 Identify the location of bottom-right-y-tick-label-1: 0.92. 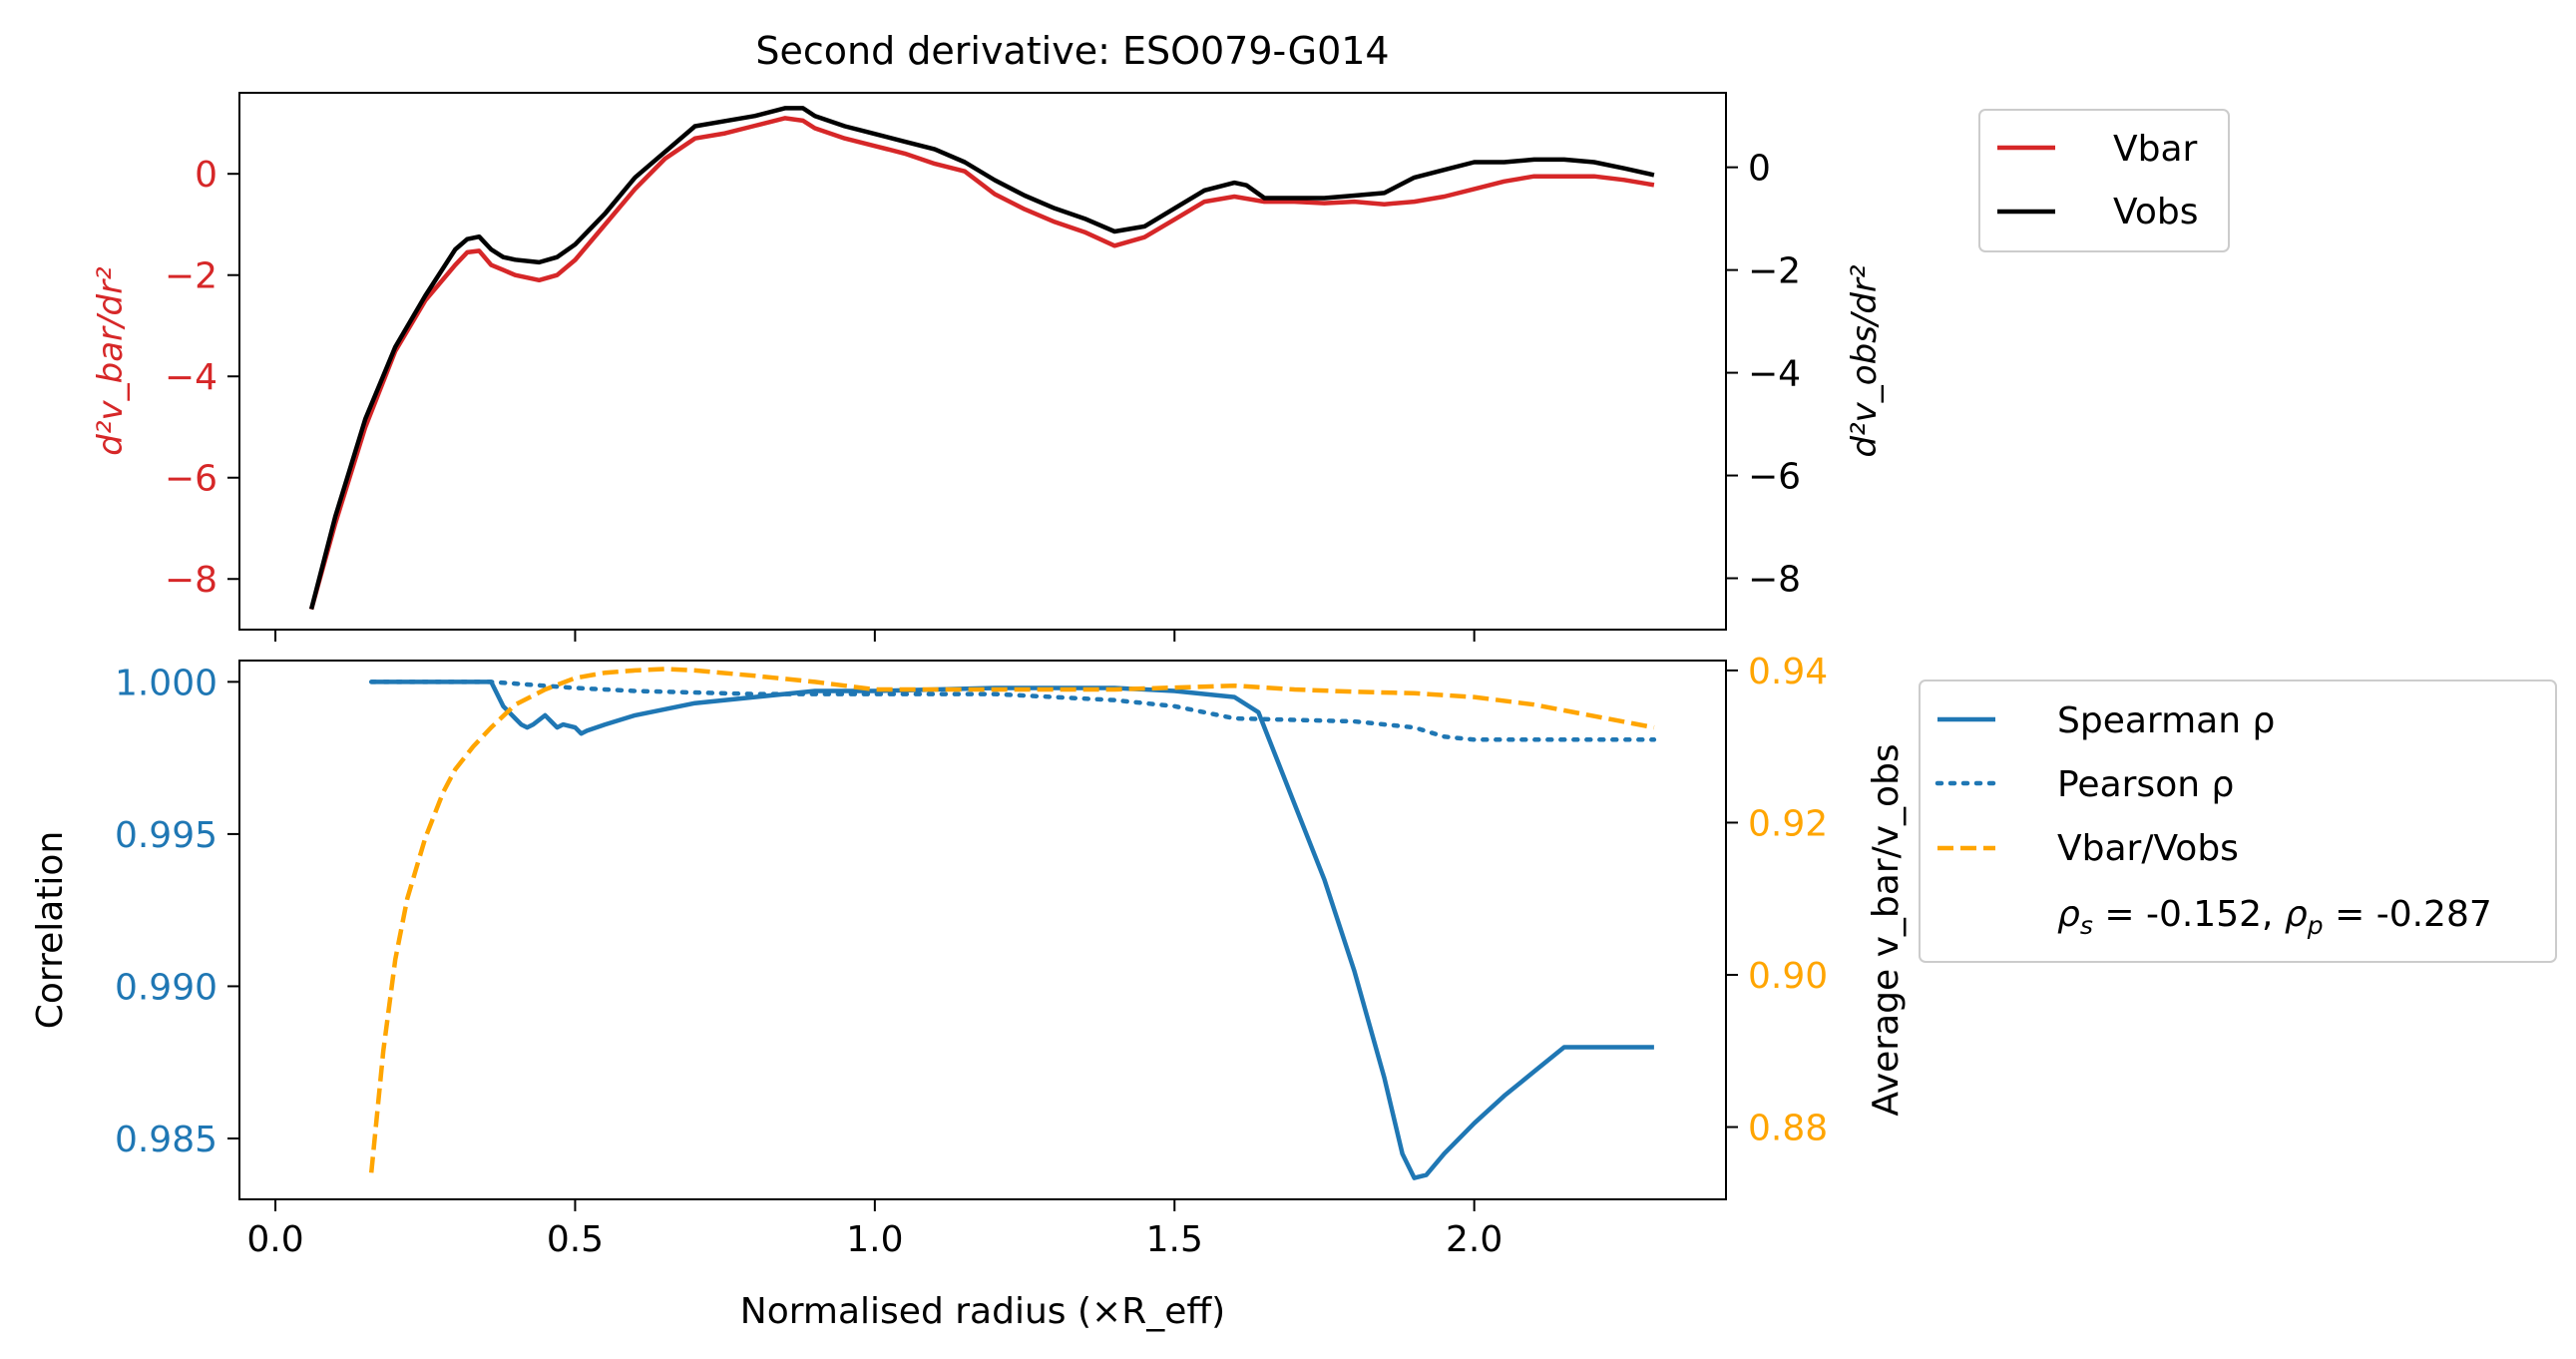
(1788, 823).